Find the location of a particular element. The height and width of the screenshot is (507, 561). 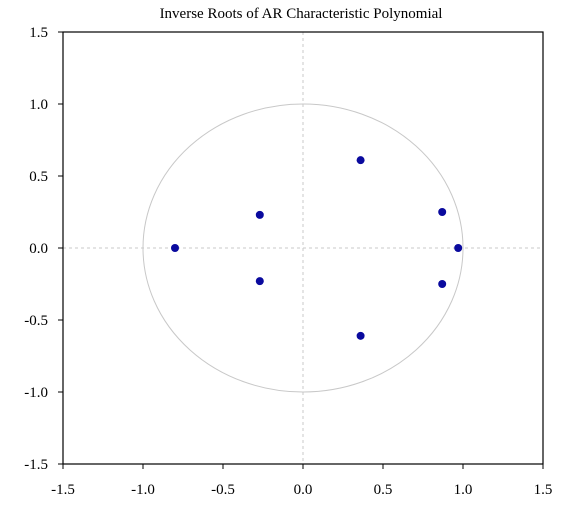

y-tick-label: 0.0 is located at coordinates (38, 249).